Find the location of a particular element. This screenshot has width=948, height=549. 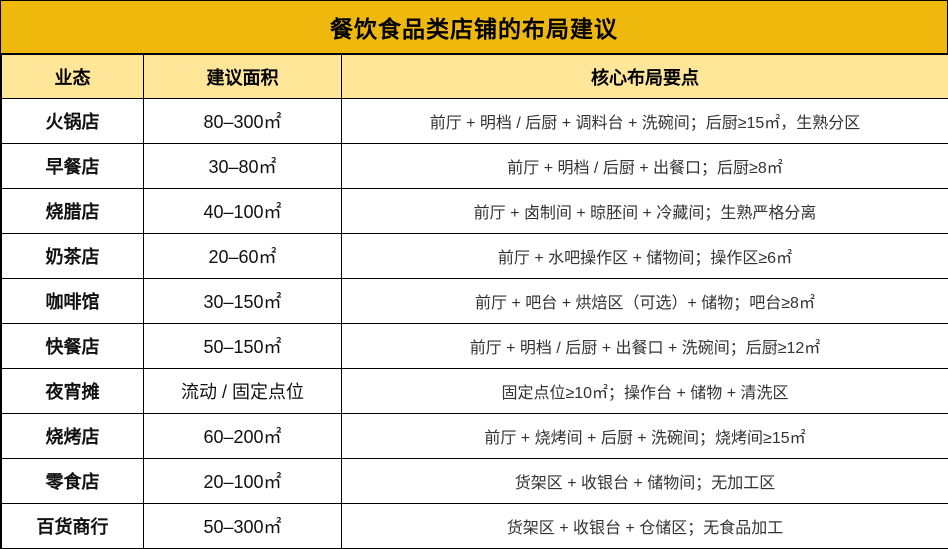

points-cell: 前厅 + 吧台 + 烘焙区（可选）+ 储物；吧台≥8㎡ is located at coordinates (644, 301).